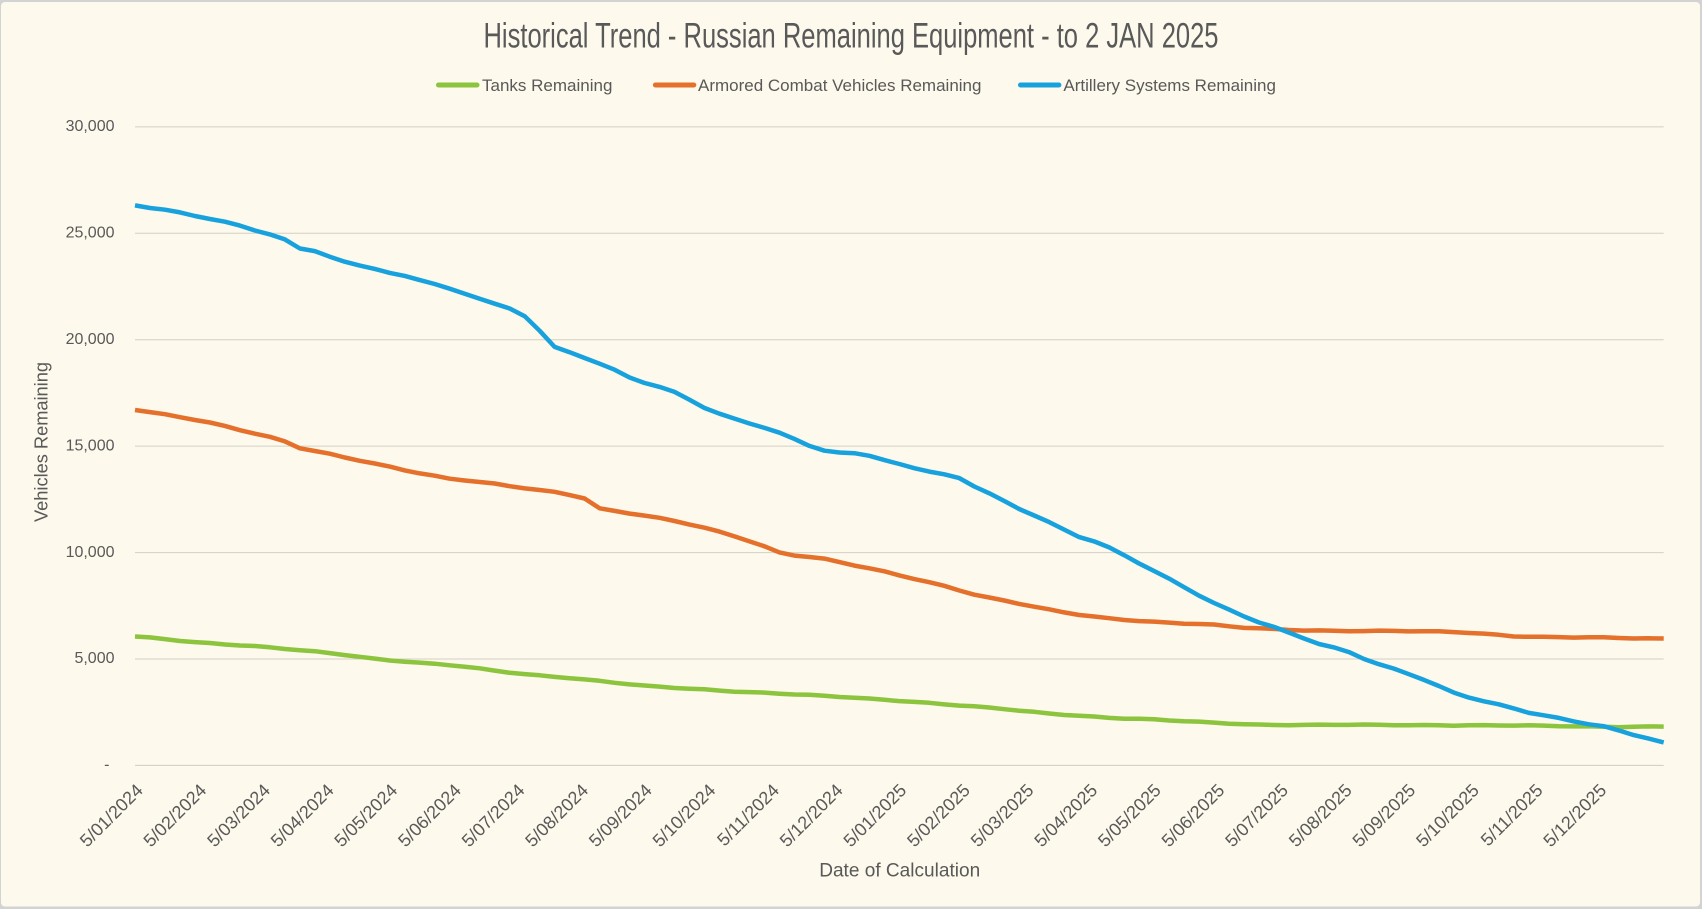  I want to click on svg-text: 25,000, so click(90, 233).